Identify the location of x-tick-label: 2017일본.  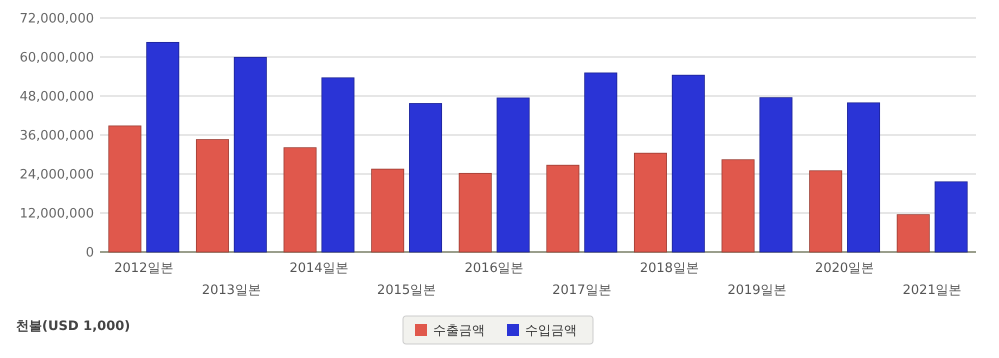
(582, 290).